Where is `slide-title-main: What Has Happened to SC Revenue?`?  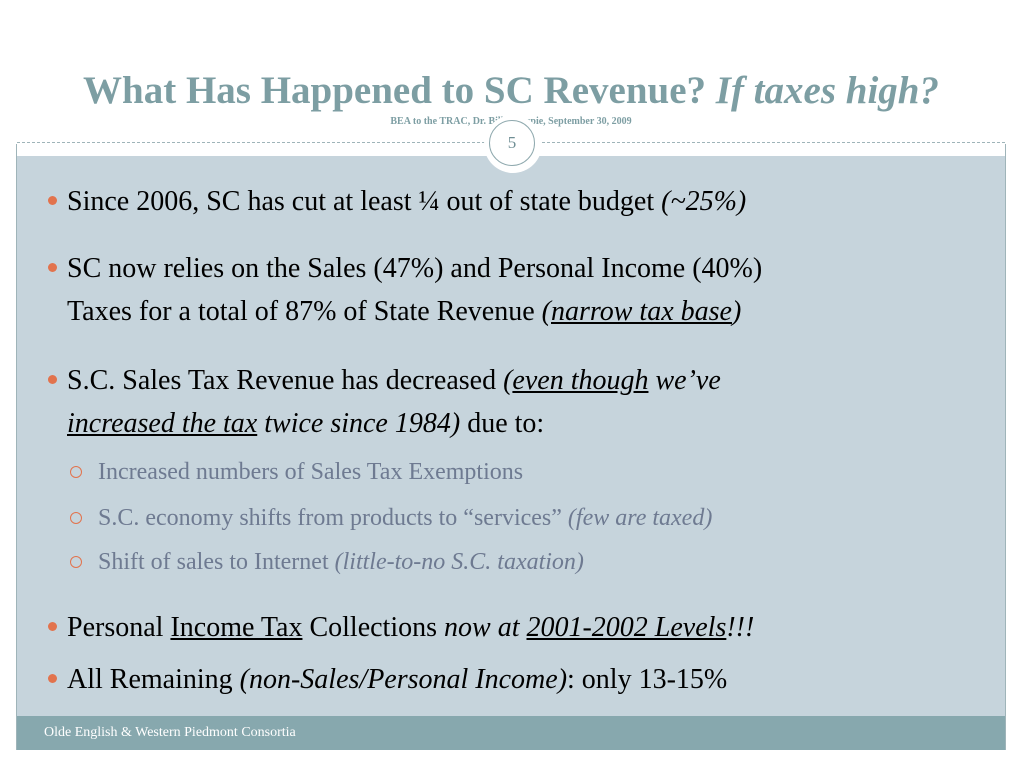
slide-title-main: What Has Happened to SC Revenue? is located at coordinates (395, 90).